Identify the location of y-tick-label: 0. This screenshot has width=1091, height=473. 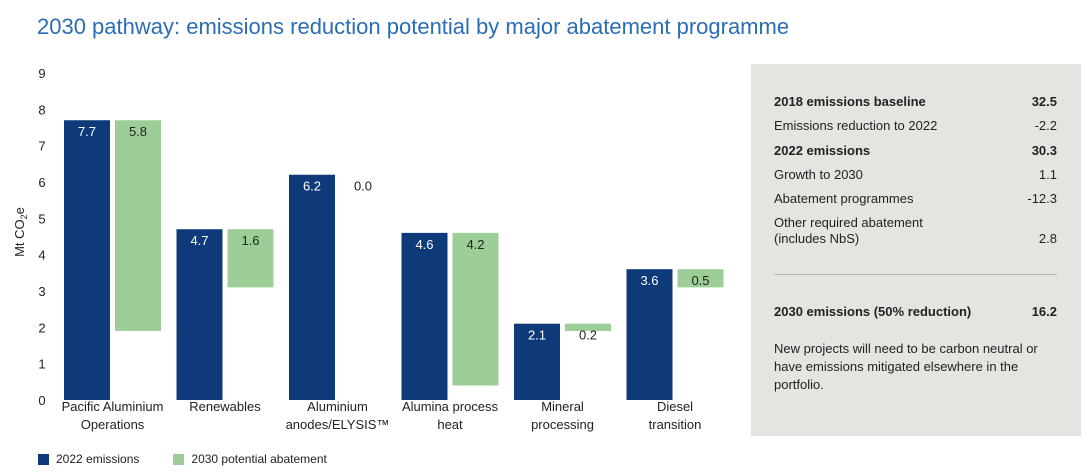
(41, 400).